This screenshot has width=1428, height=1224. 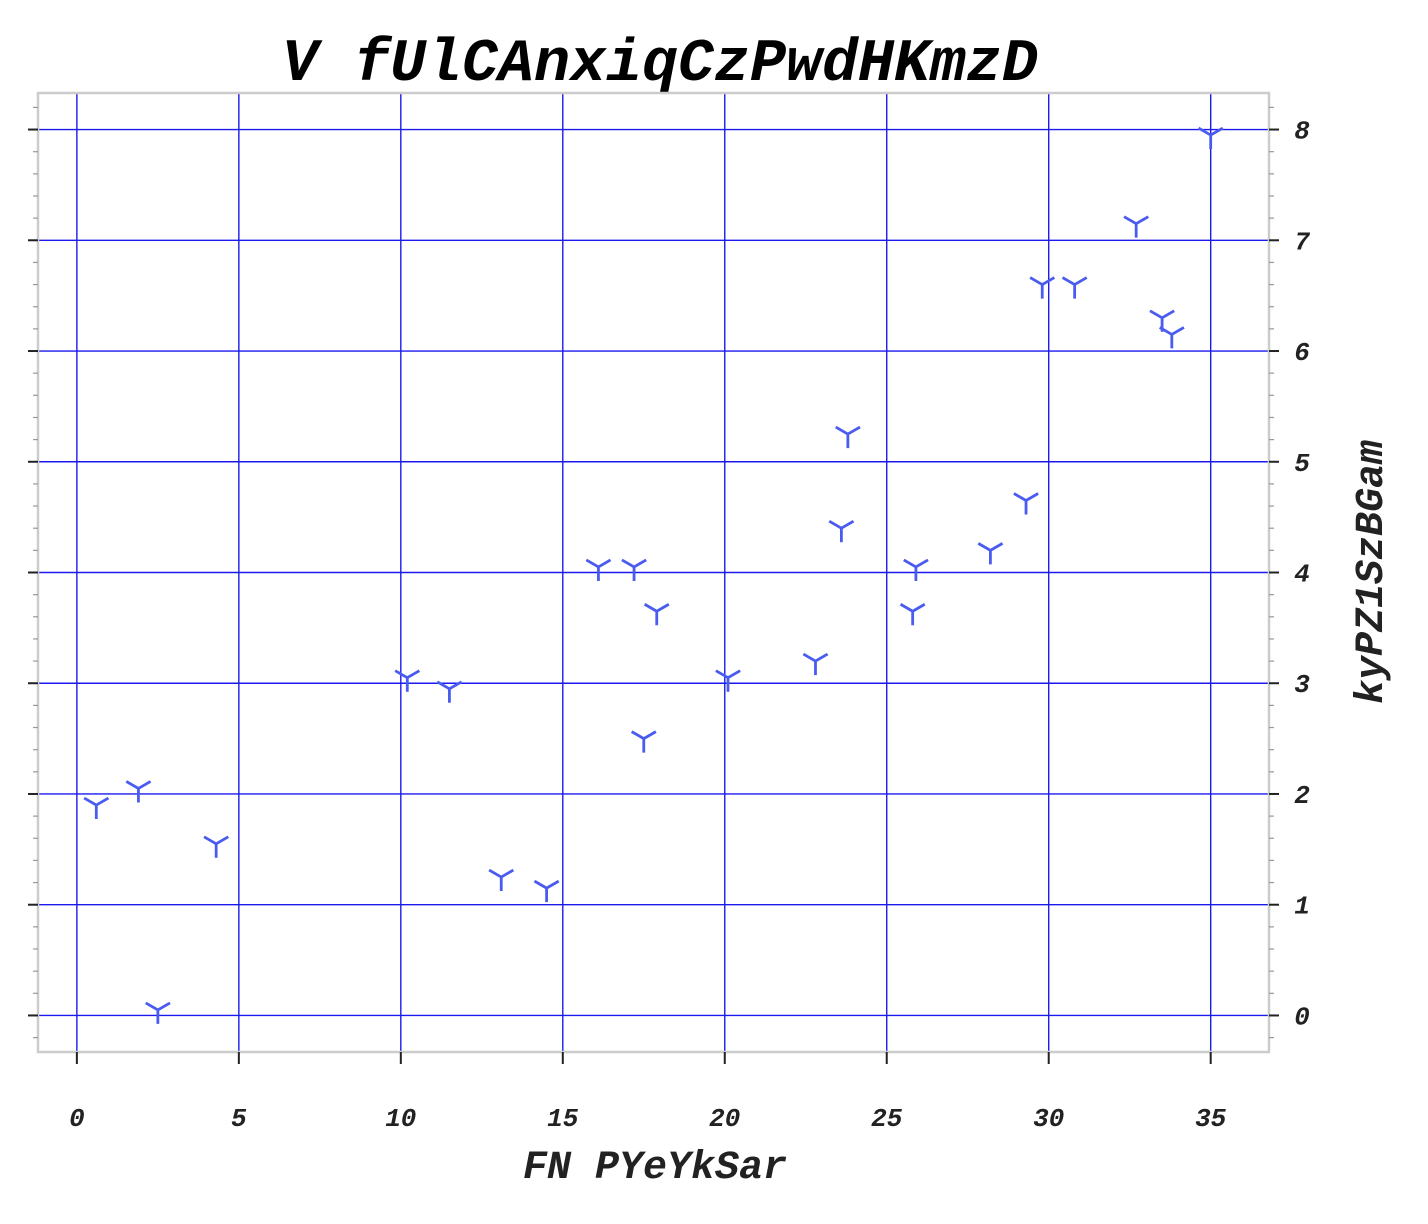 What do you see at coordinates (887, 1119) in the screenshot?
I see `x-tick-label: 25` at bounding box center [887, 1119].